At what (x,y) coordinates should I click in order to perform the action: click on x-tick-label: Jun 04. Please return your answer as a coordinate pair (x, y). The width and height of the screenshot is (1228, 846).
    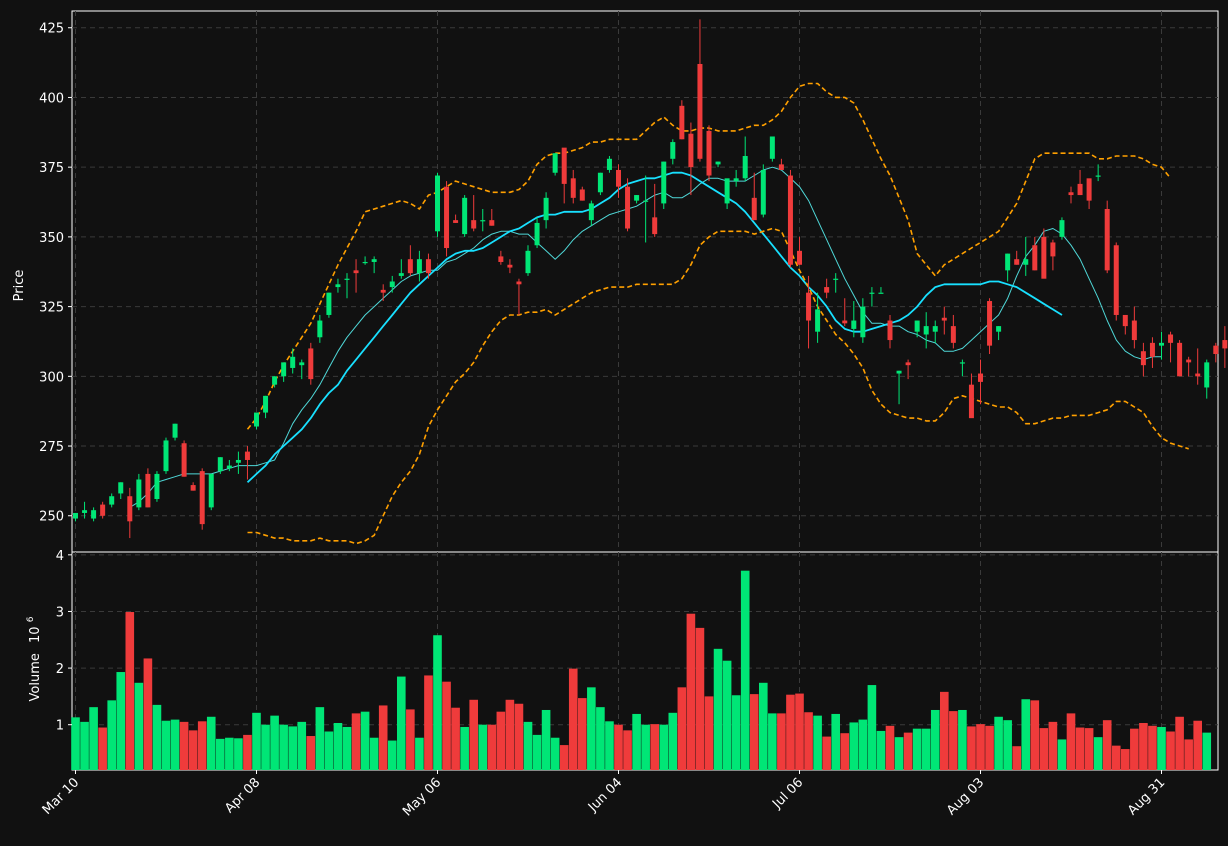
    Looking at the image, I should click on (605, 795).